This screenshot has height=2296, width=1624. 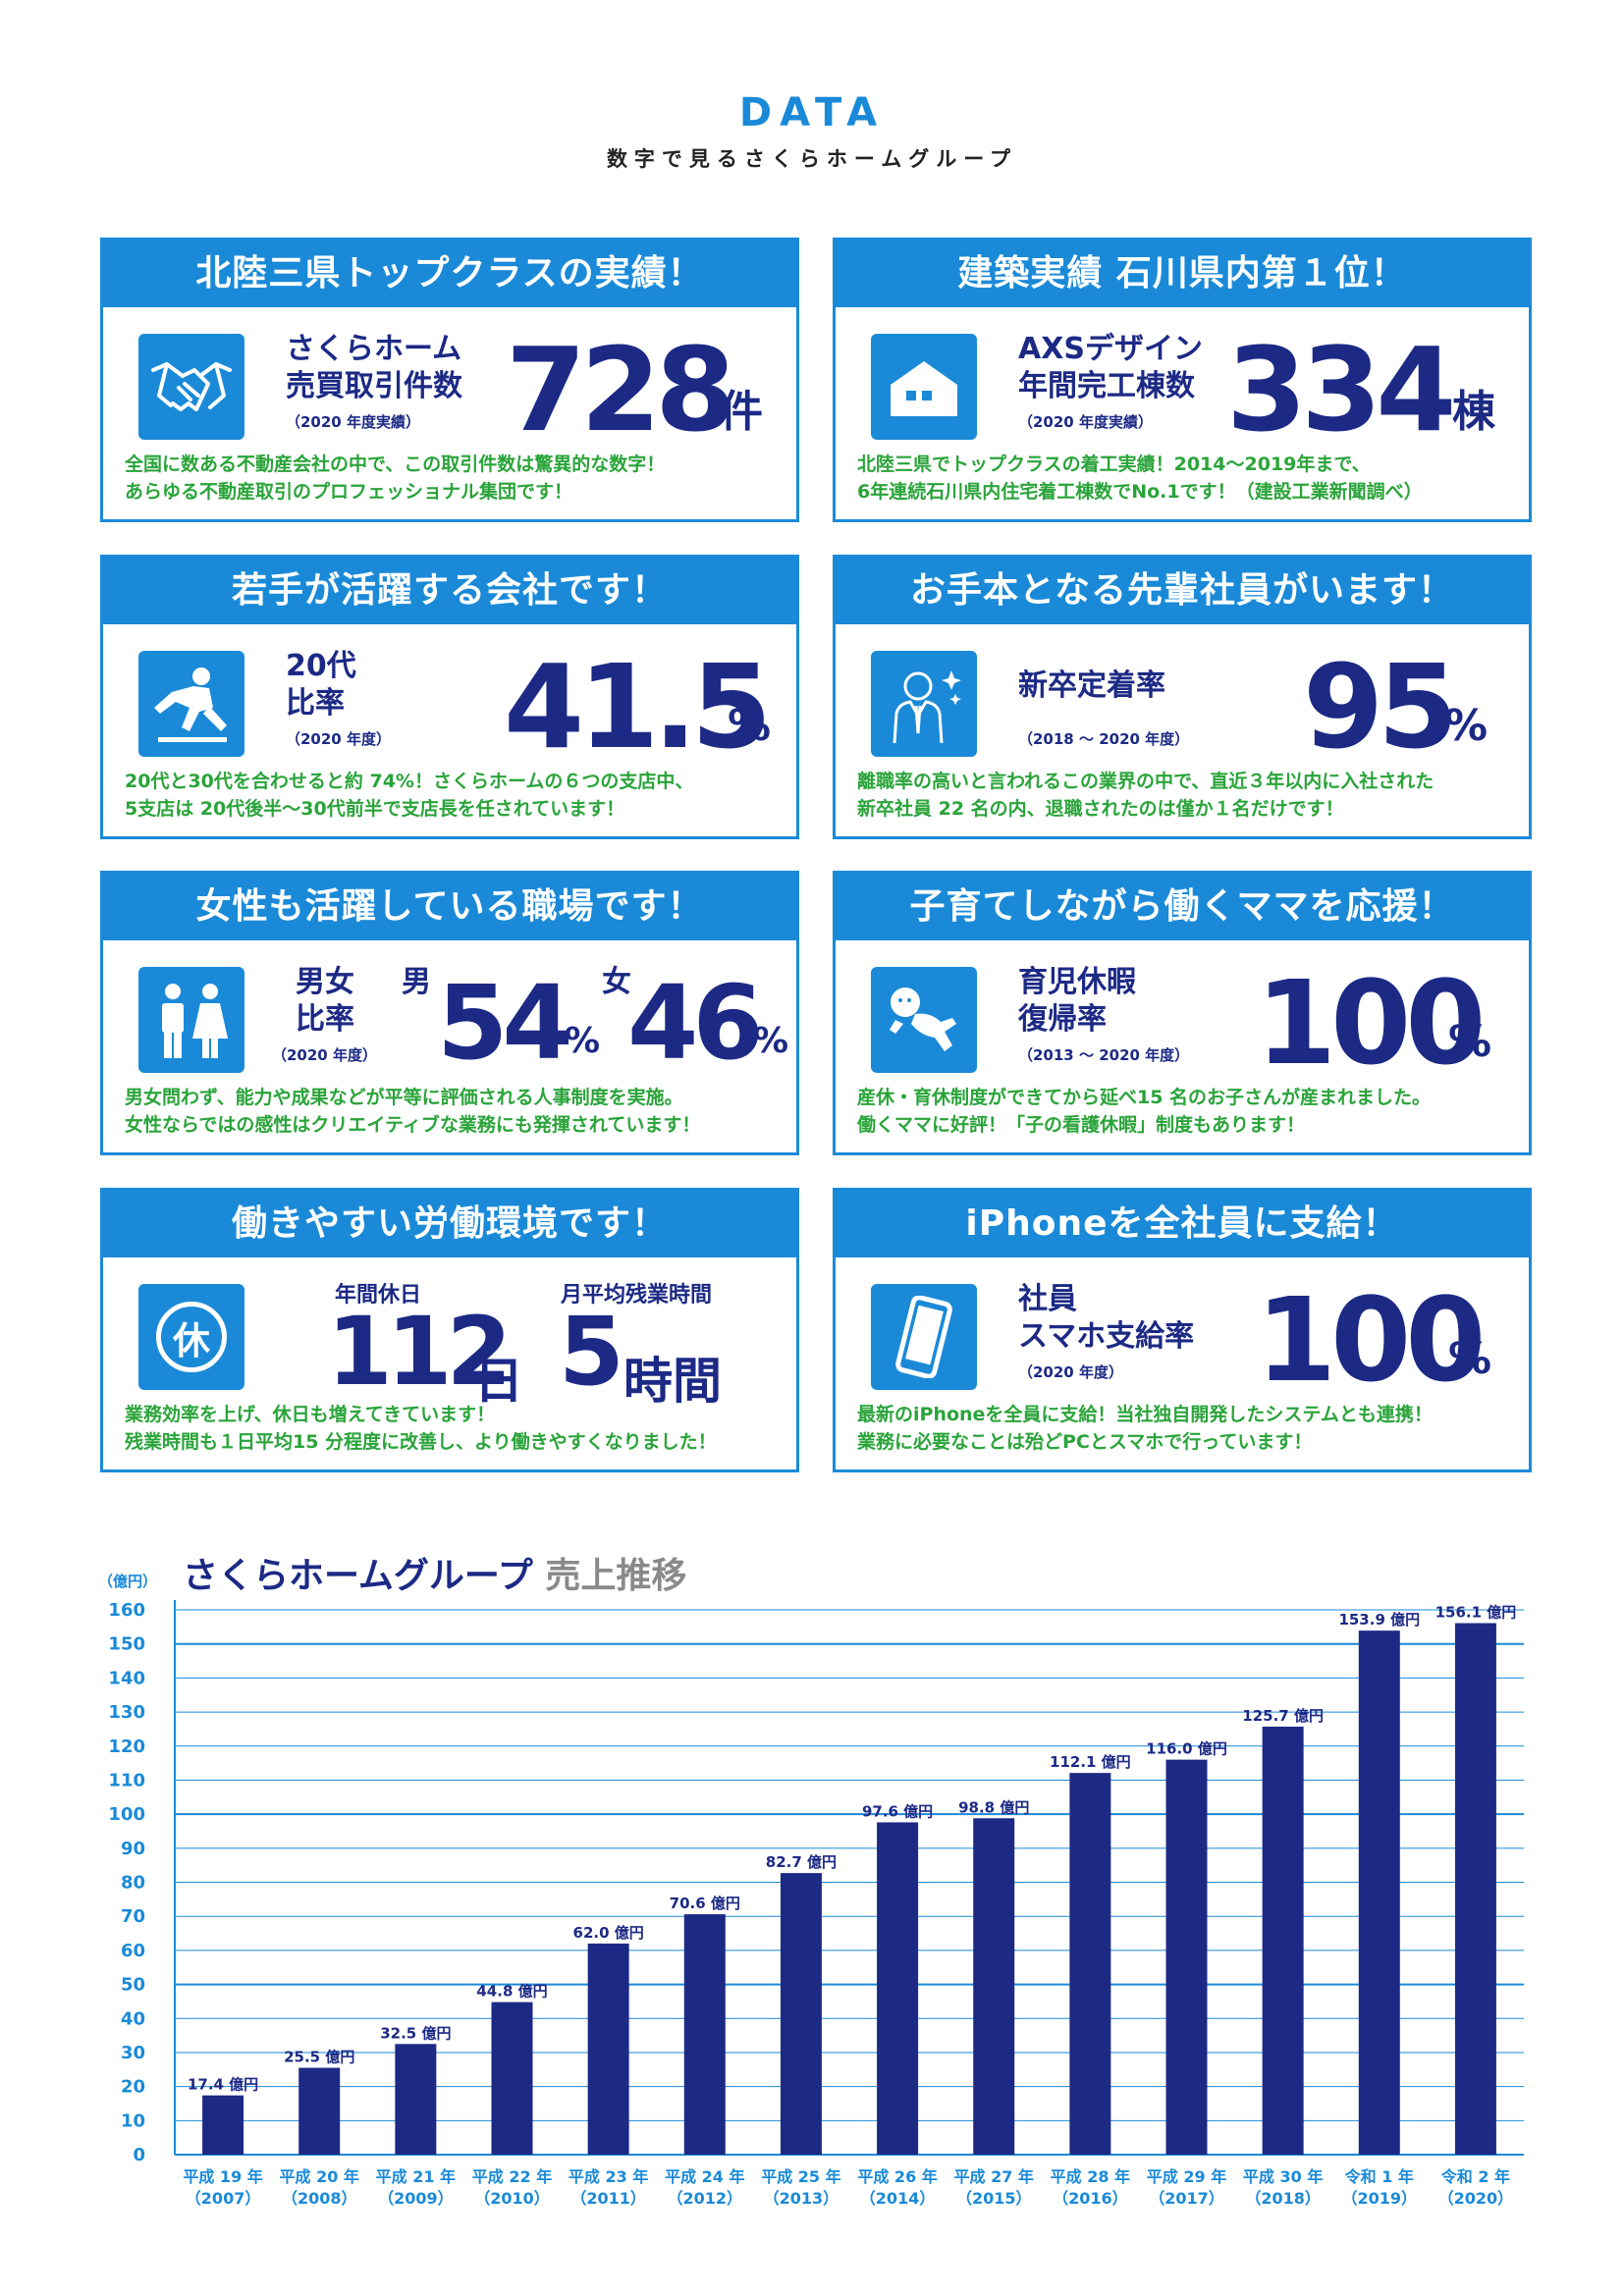 What do you see at coordinates (498, 1381) in the screenshot?
I see `holiday-unit: 日` at bounding box center [498, 1381].